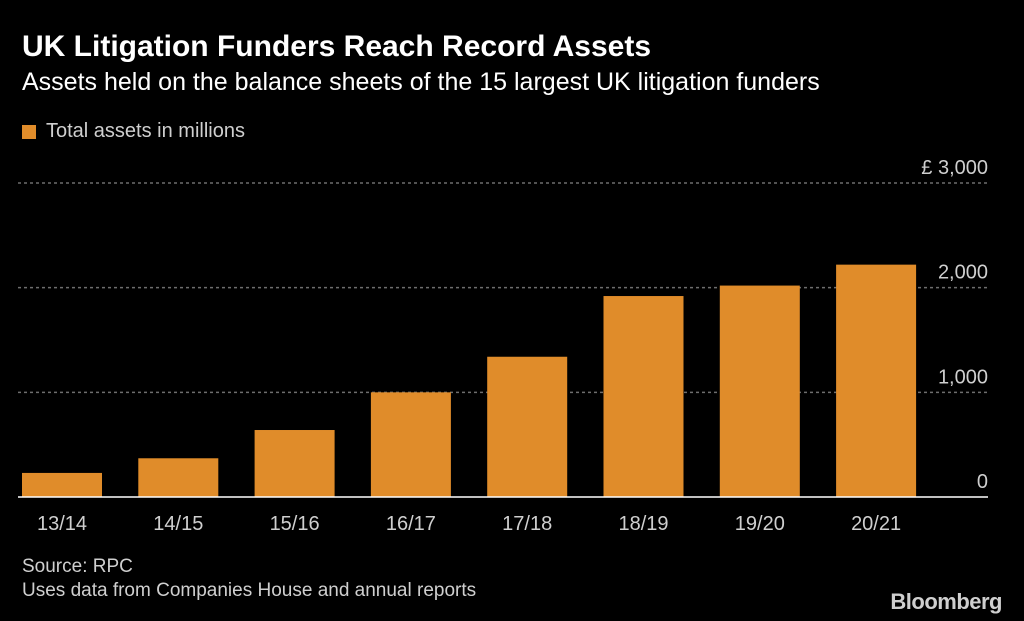 This screenshot has height=621, width=1024. What do you see at coordinates (946, 601) in the screenshot?
I see `bloomberg-logo: Bloomberg` at bounding box center [946, 601].